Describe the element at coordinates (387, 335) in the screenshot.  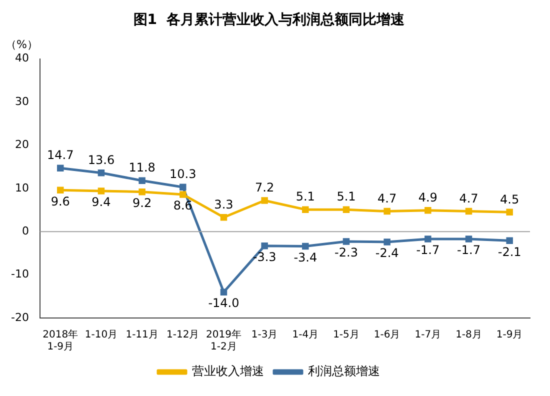
I see `x-tick-label: 1-6月` at that location.